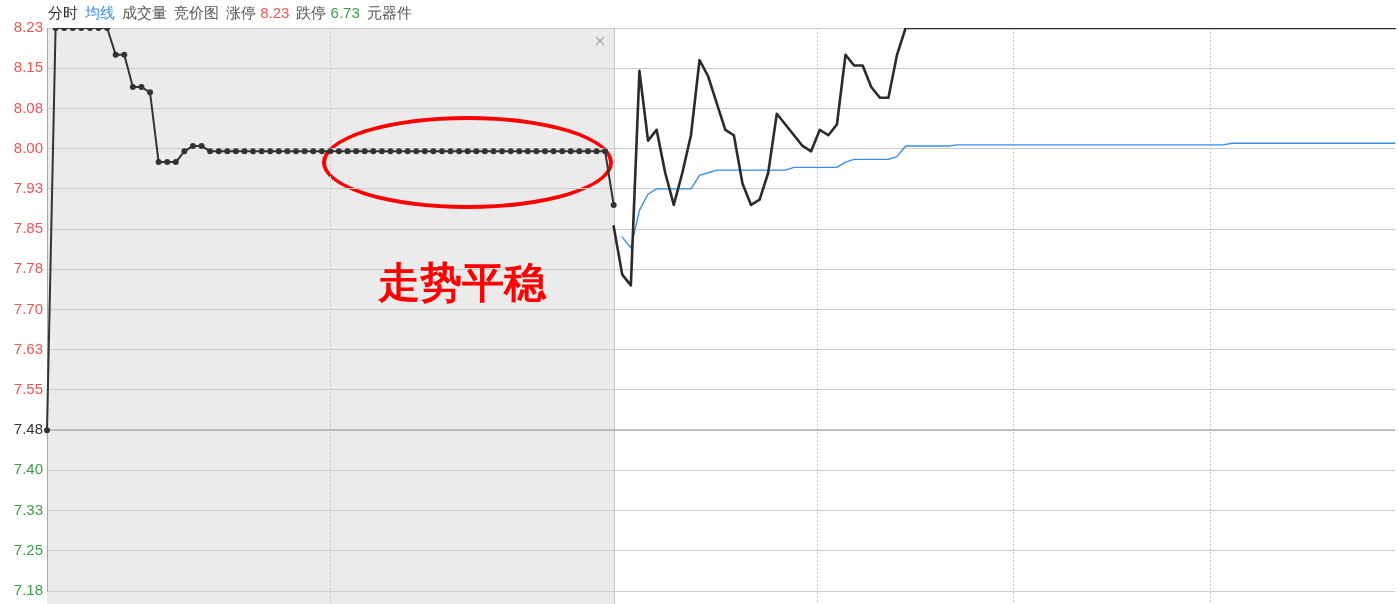 The height and width of the screenshot is (604, 1398). Describe the element at coordinates (328, 12) in the screenshot. I see `text: 跌停 6.73` at that location.